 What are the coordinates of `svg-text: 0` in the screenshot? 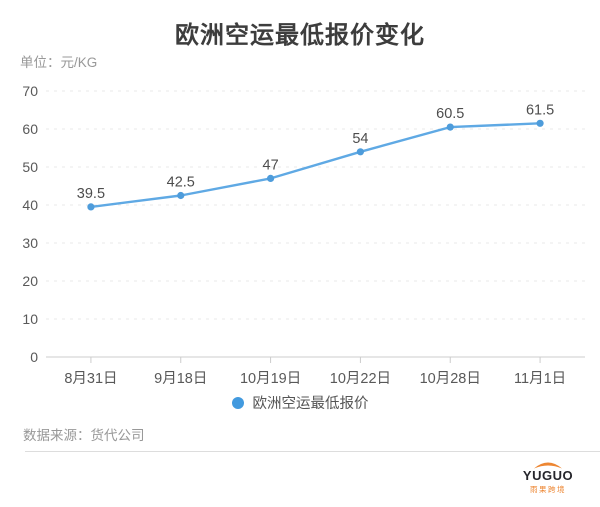 It's located at (34, 357).